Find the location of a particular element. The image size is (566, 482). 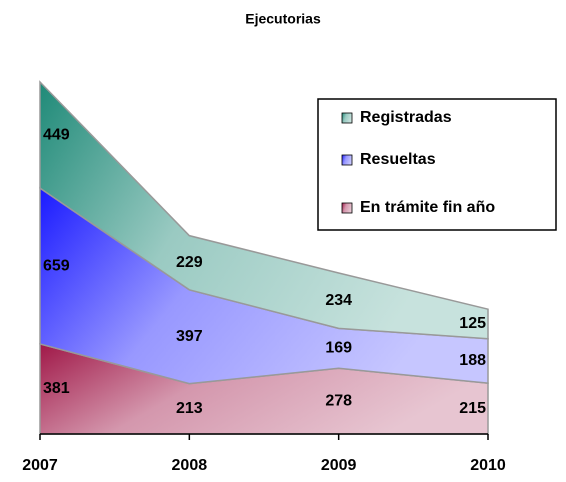

legend-label: Resueltas is located at coordinates (398, 159).